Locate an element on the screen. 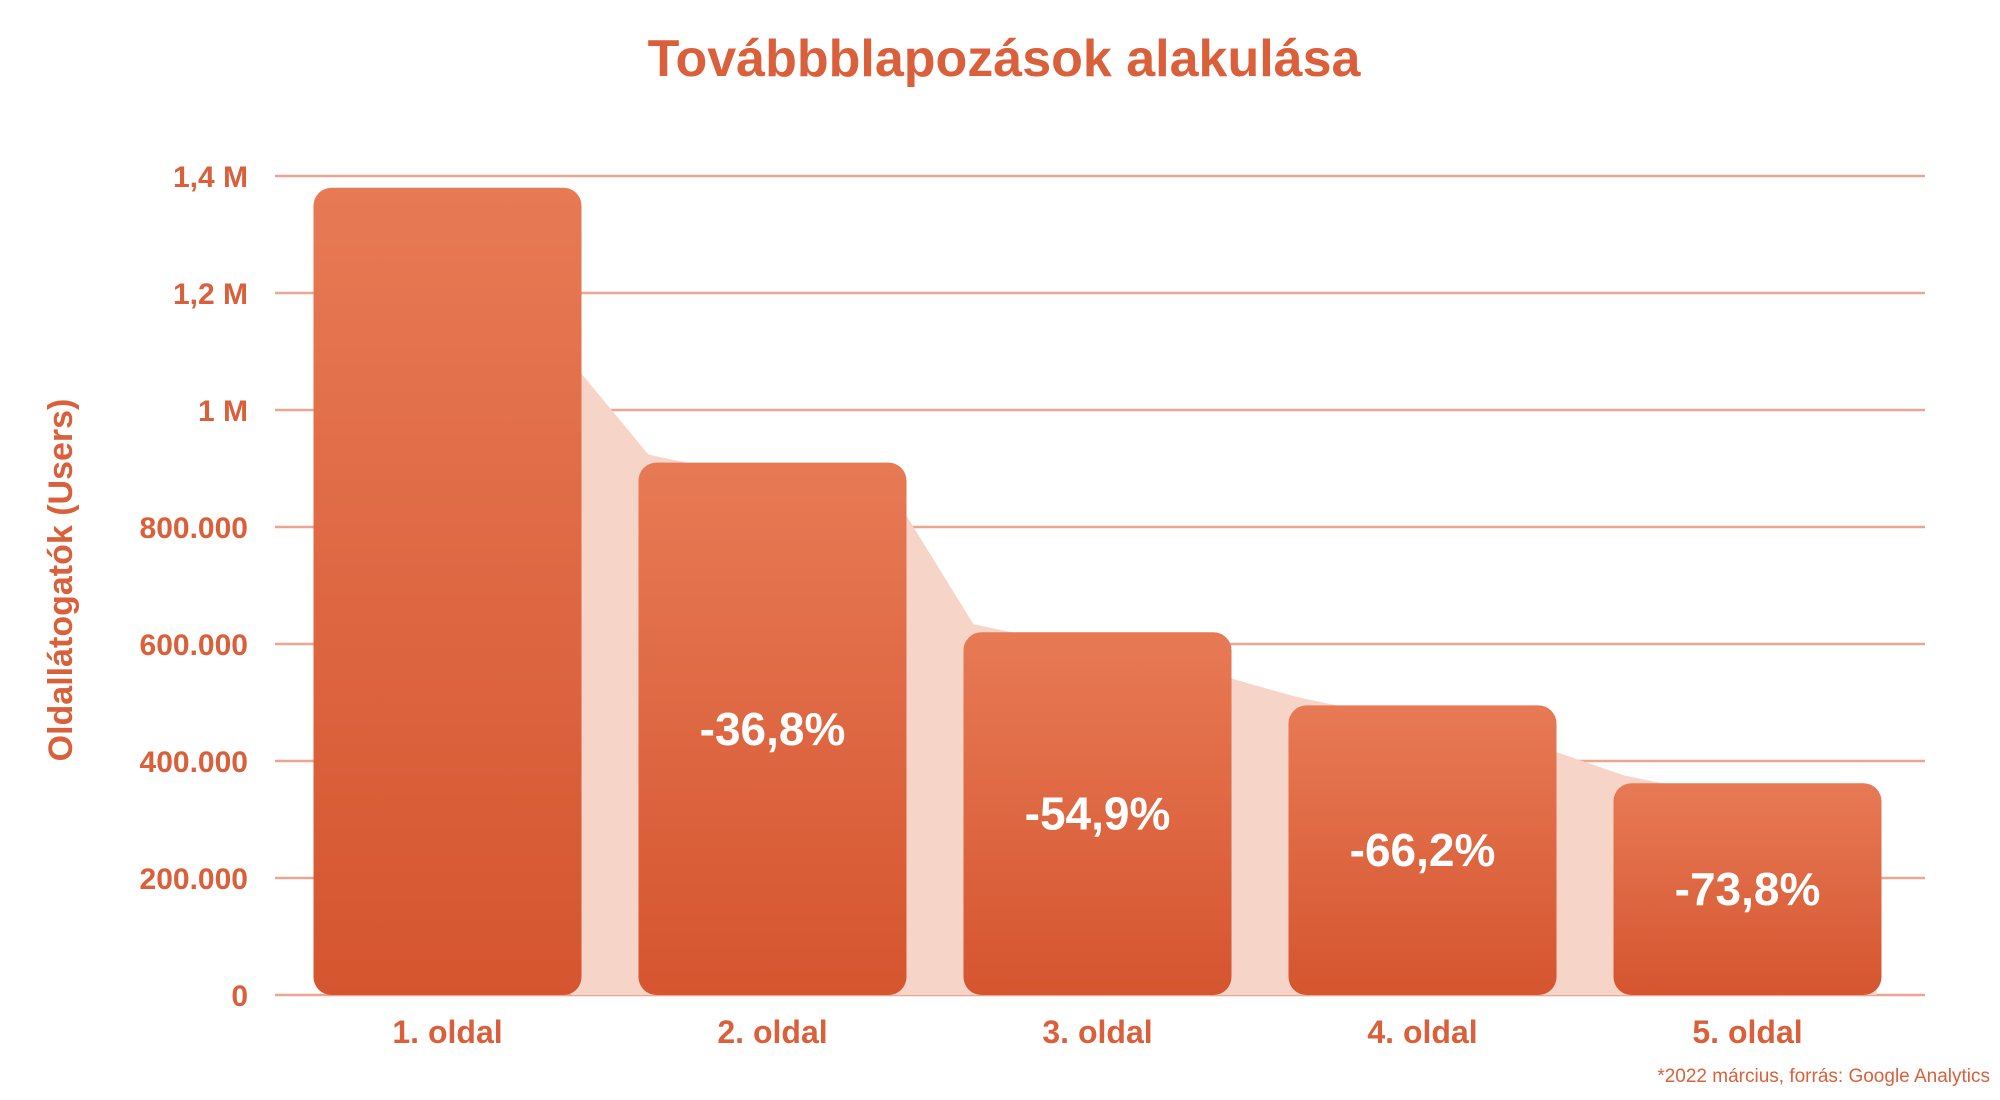 The height and width of the screenshot is (1100, 2000). data-label: -73,8% is located at coordinates (1748, 889).